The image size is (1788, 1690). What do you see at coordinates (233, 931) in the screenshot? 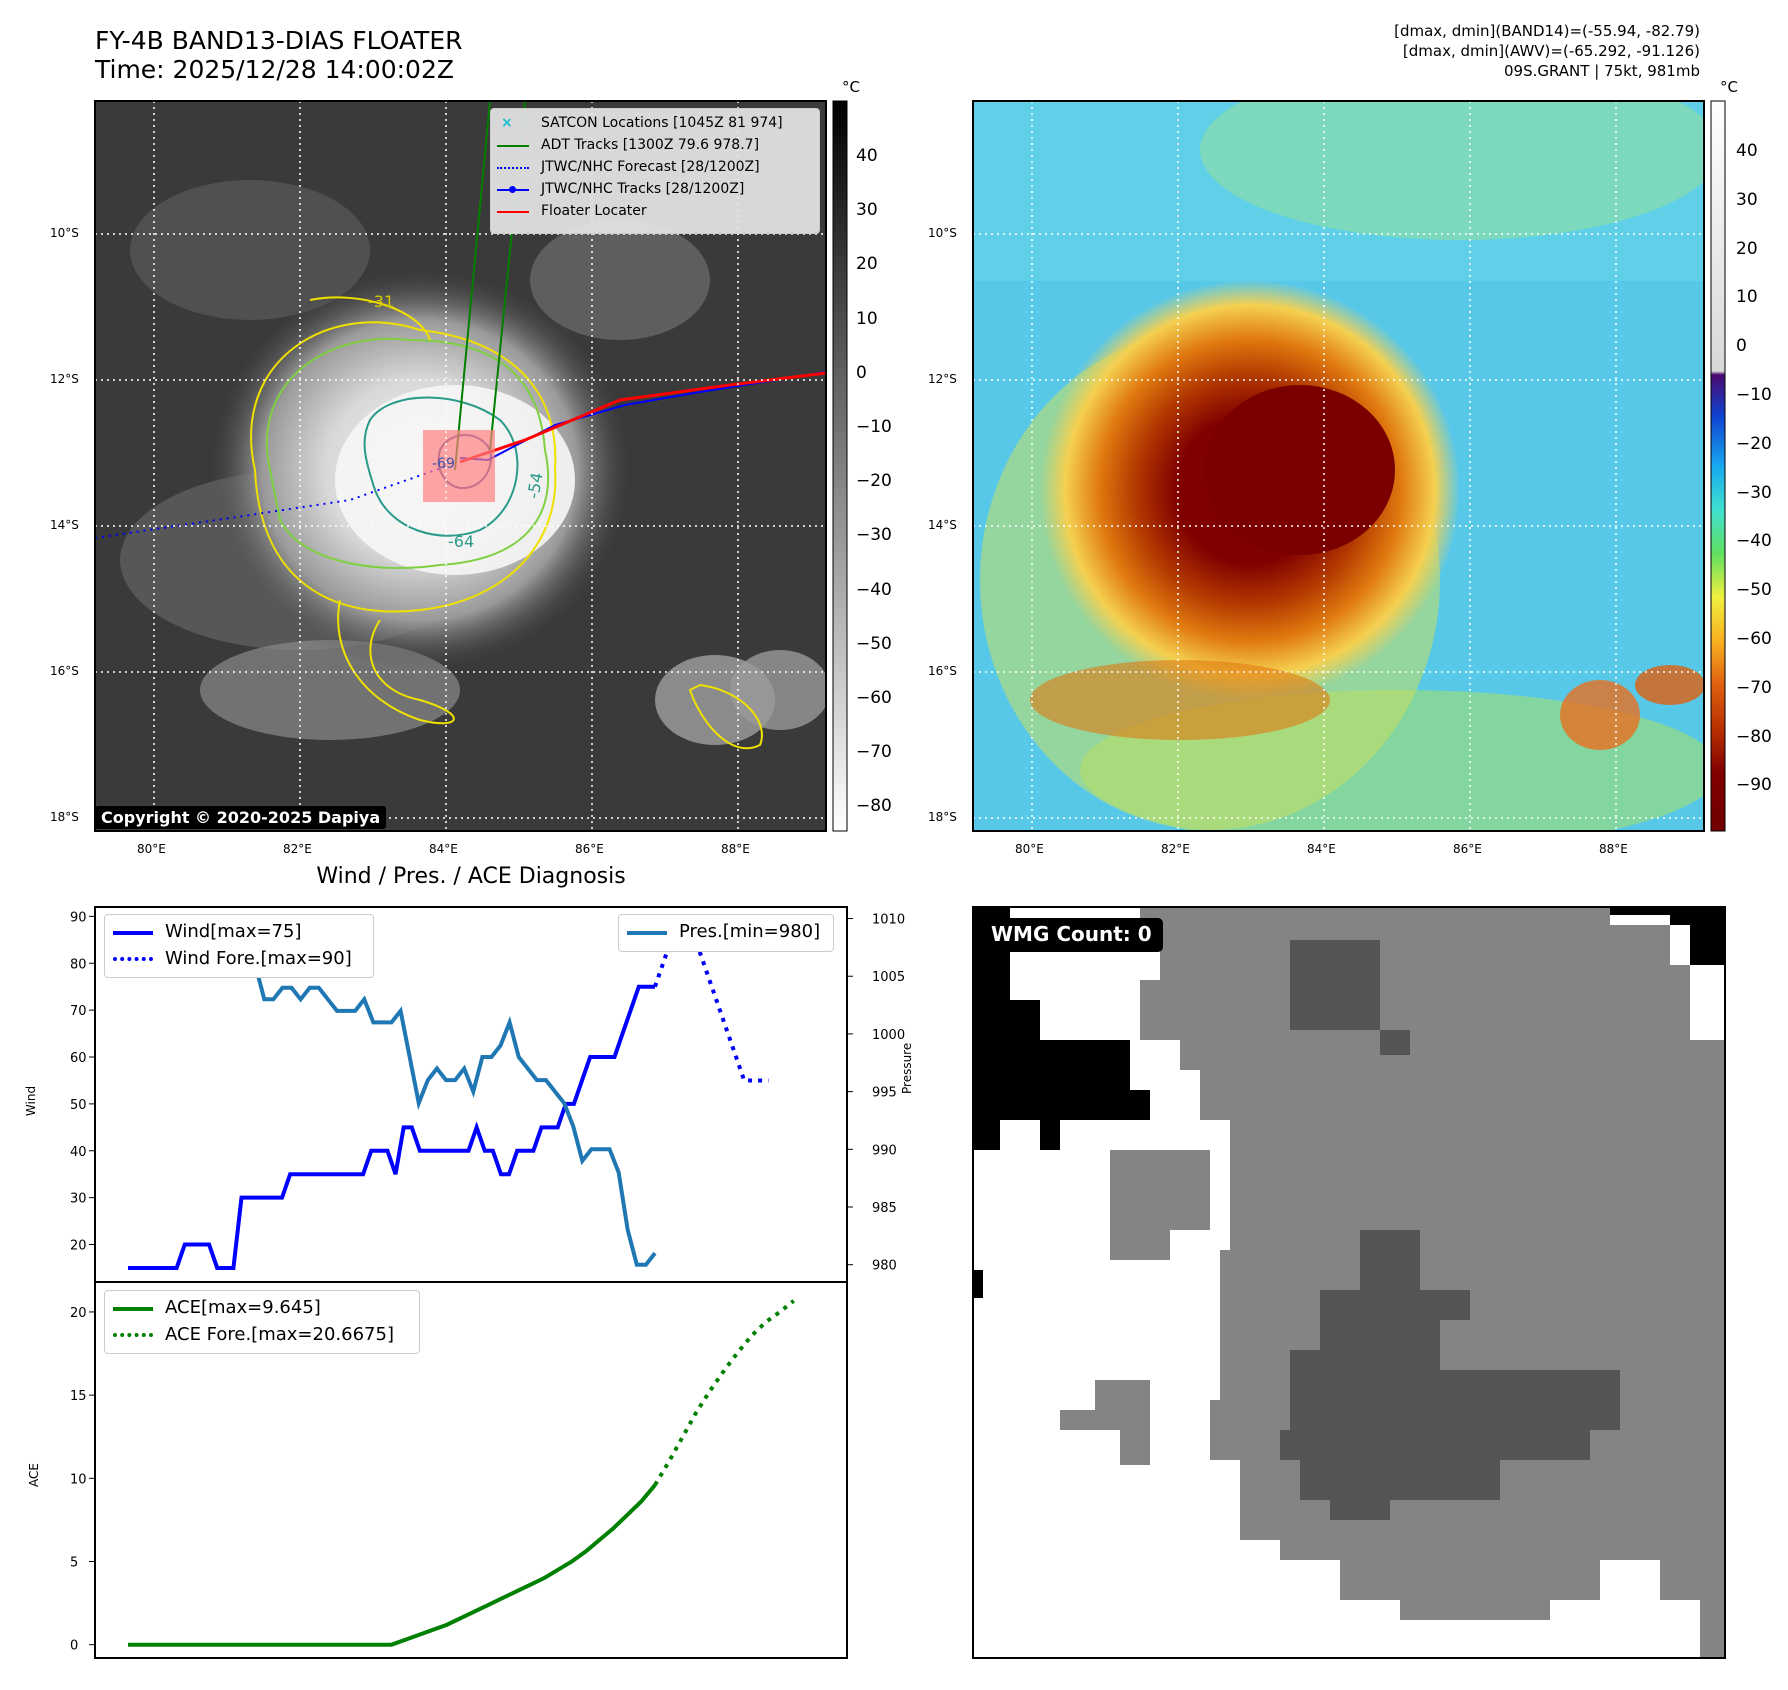
I see `legend-wind-label: Wind[max=75]` at bounding box center [233, 931].